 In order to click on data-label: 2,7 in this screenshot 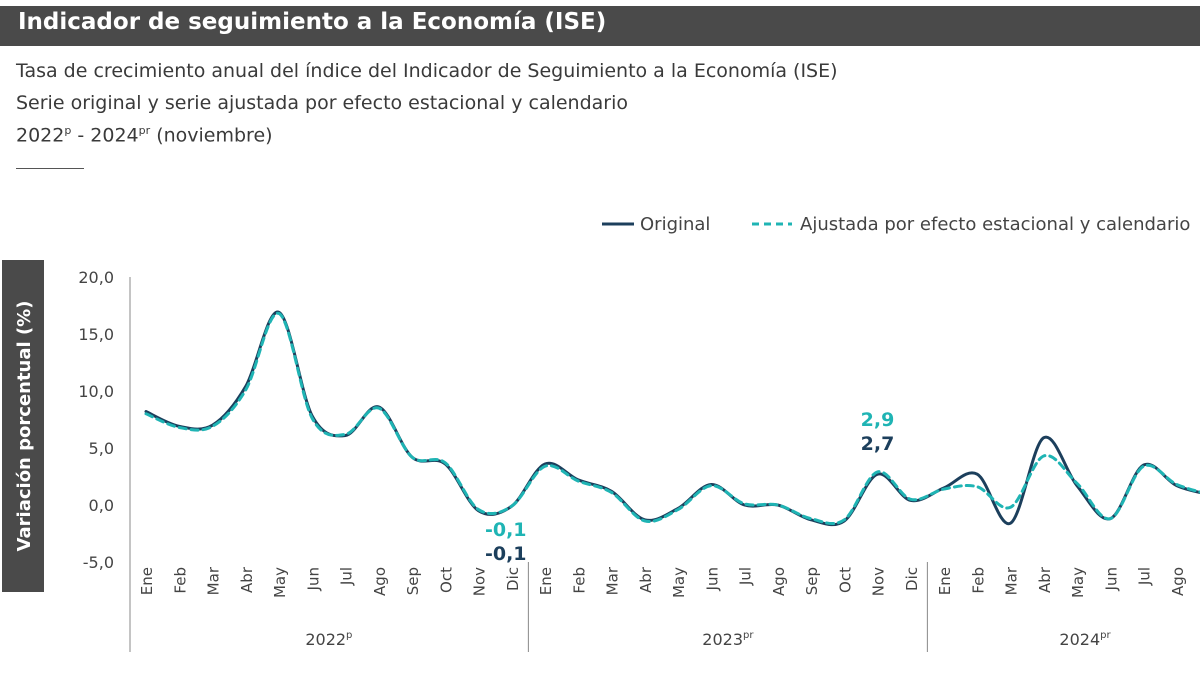, I will do `click(878, 444)`.